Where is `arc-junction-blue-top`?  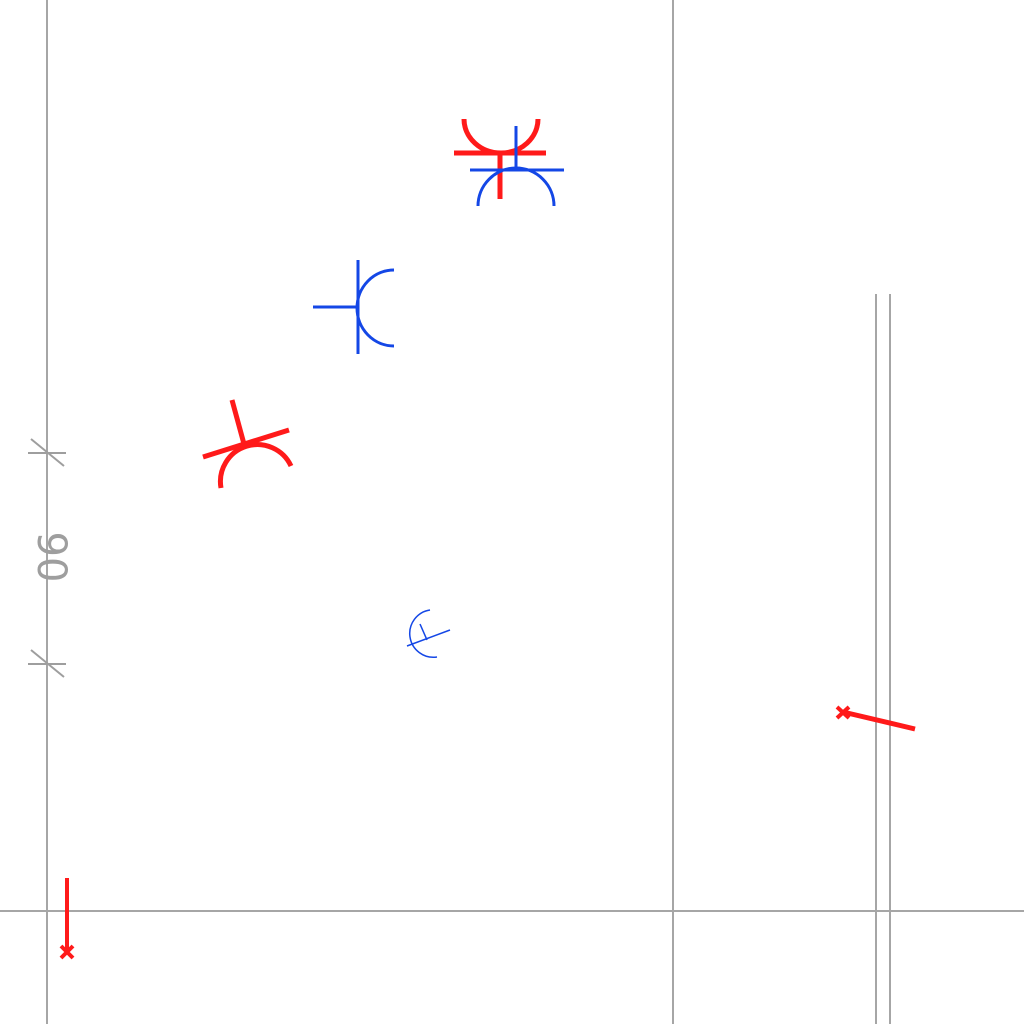 arc-junction-blue-top is located at coordinates (517, 166).